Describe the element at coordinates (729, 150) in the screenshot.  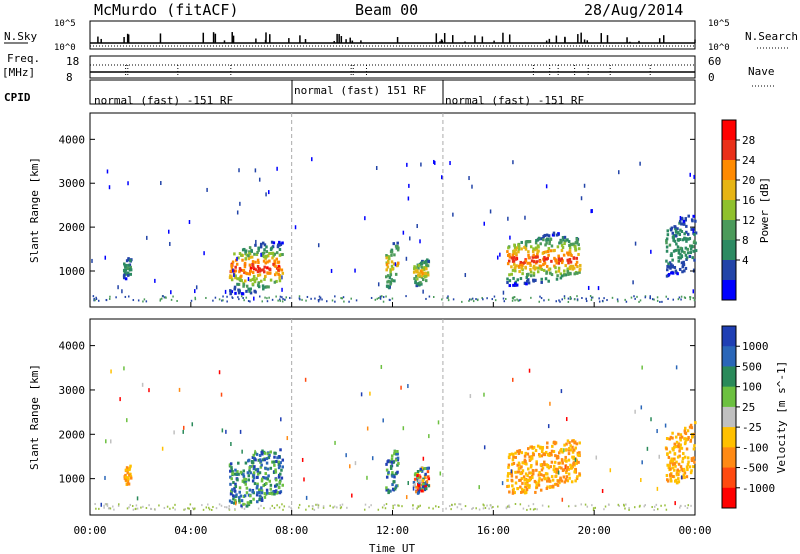
I see `colorbar-segment` at that location.